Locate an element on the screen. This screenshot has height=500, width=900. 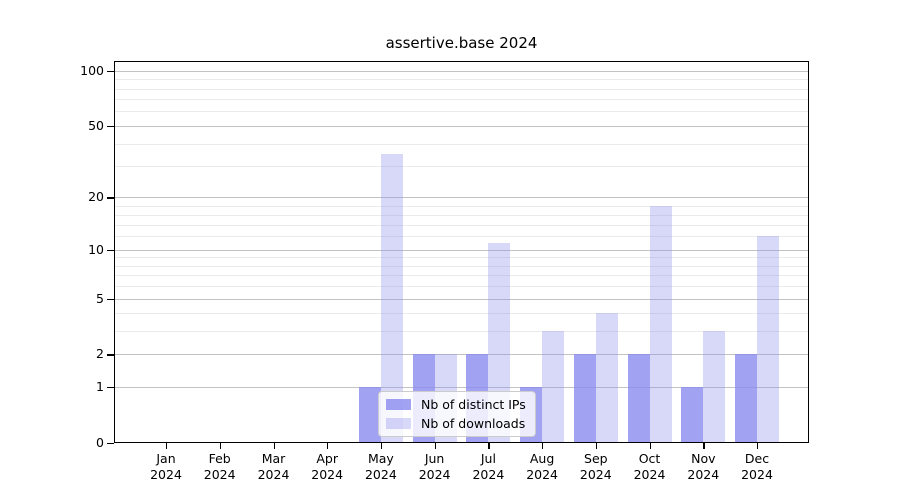
x-tick-label-line: Feb is located at coordinates (219, 458).